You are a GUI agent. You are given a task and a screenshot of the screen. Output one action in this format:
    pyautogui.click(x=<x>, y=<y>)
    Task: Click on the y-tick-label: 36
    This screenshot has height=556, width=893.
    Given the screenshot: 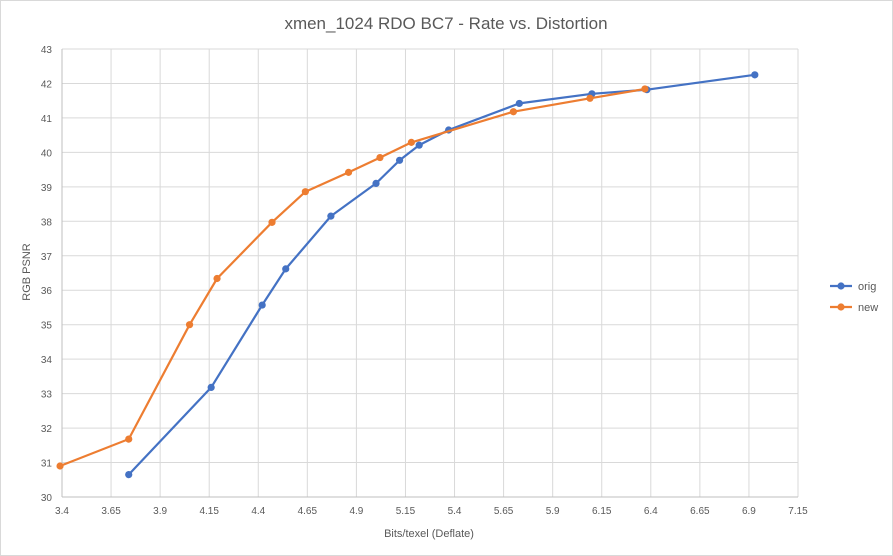 What is the action you would take?
    pyautogui.click(x=47, y=291)
    